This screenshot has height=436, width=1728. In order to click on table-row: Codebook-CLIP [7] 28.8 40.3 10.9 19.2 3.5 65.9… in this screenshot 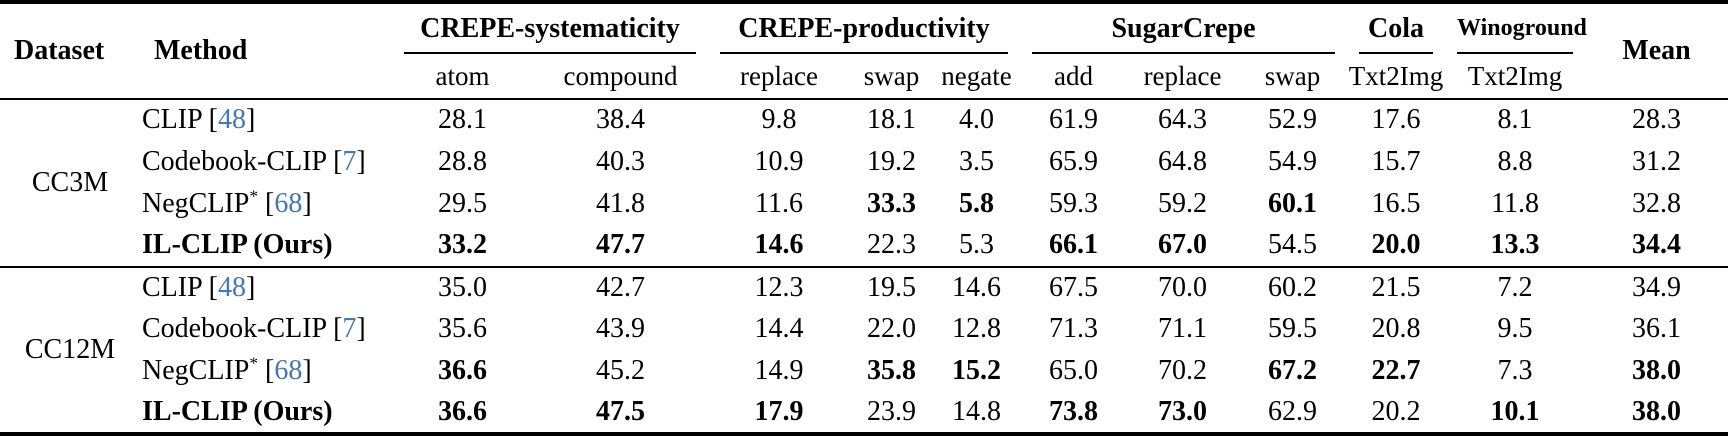, I will do `click(864, 162)`.